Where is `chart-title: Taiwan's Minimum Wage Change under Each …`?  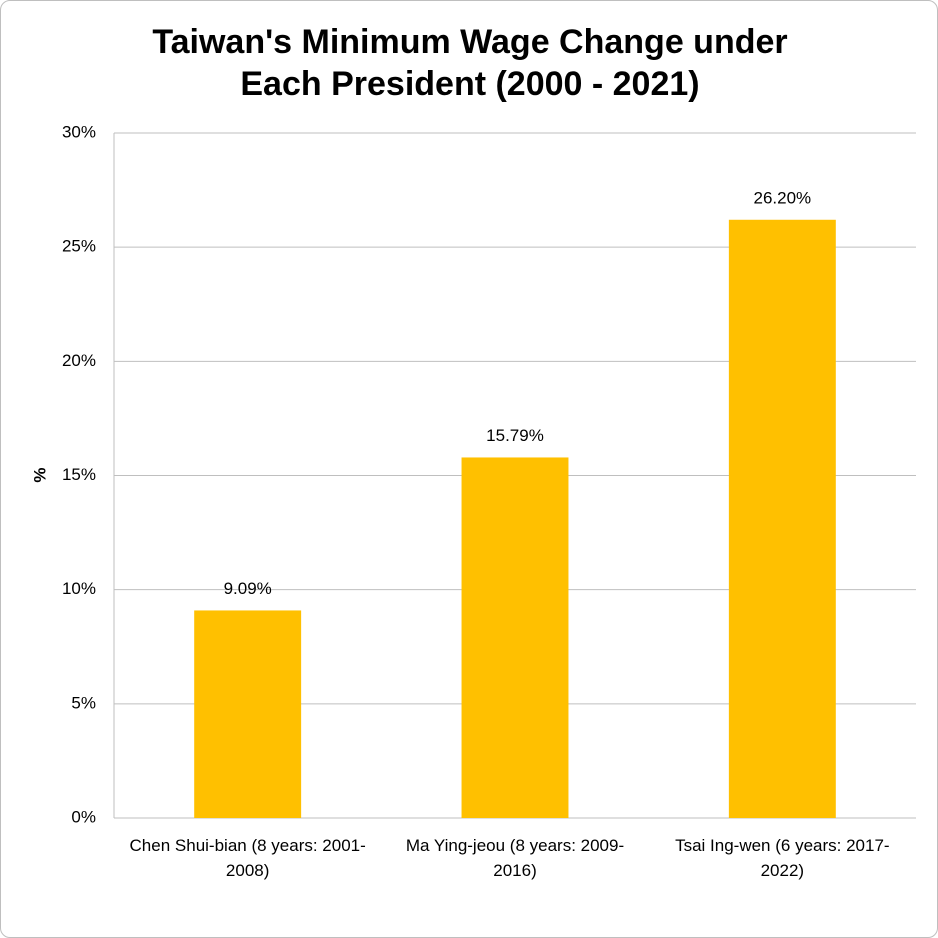
chart-title: Taiwan's Minimum Wage Change under Each … is located at coordinates (470, 63).